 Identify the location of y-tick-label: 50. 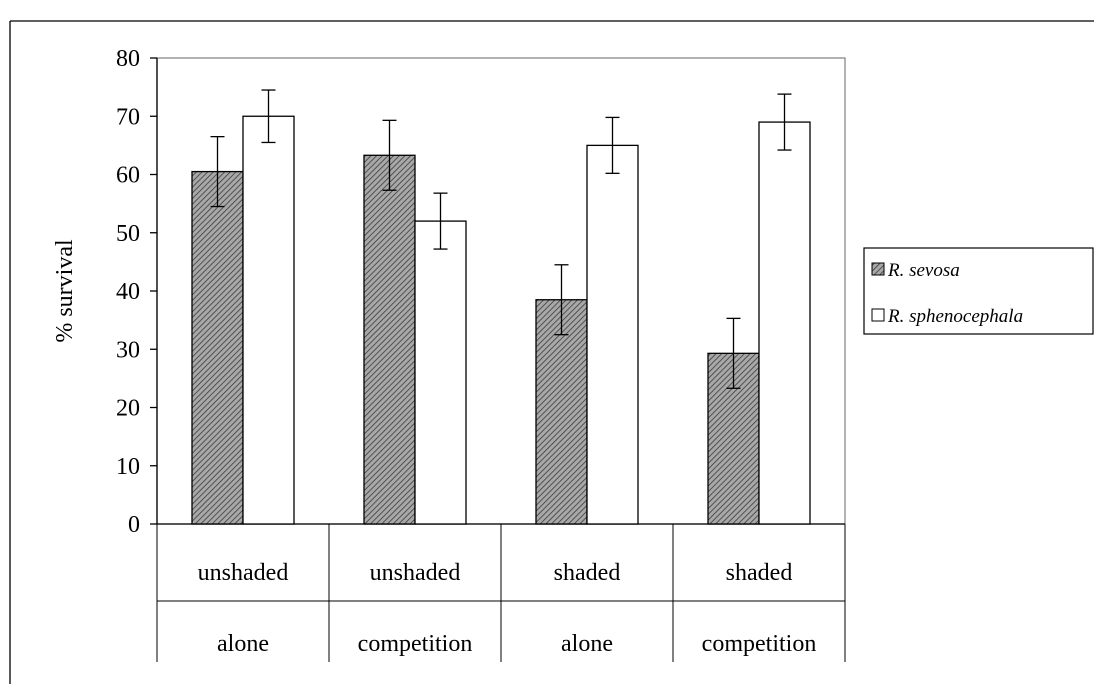
(128, 234).